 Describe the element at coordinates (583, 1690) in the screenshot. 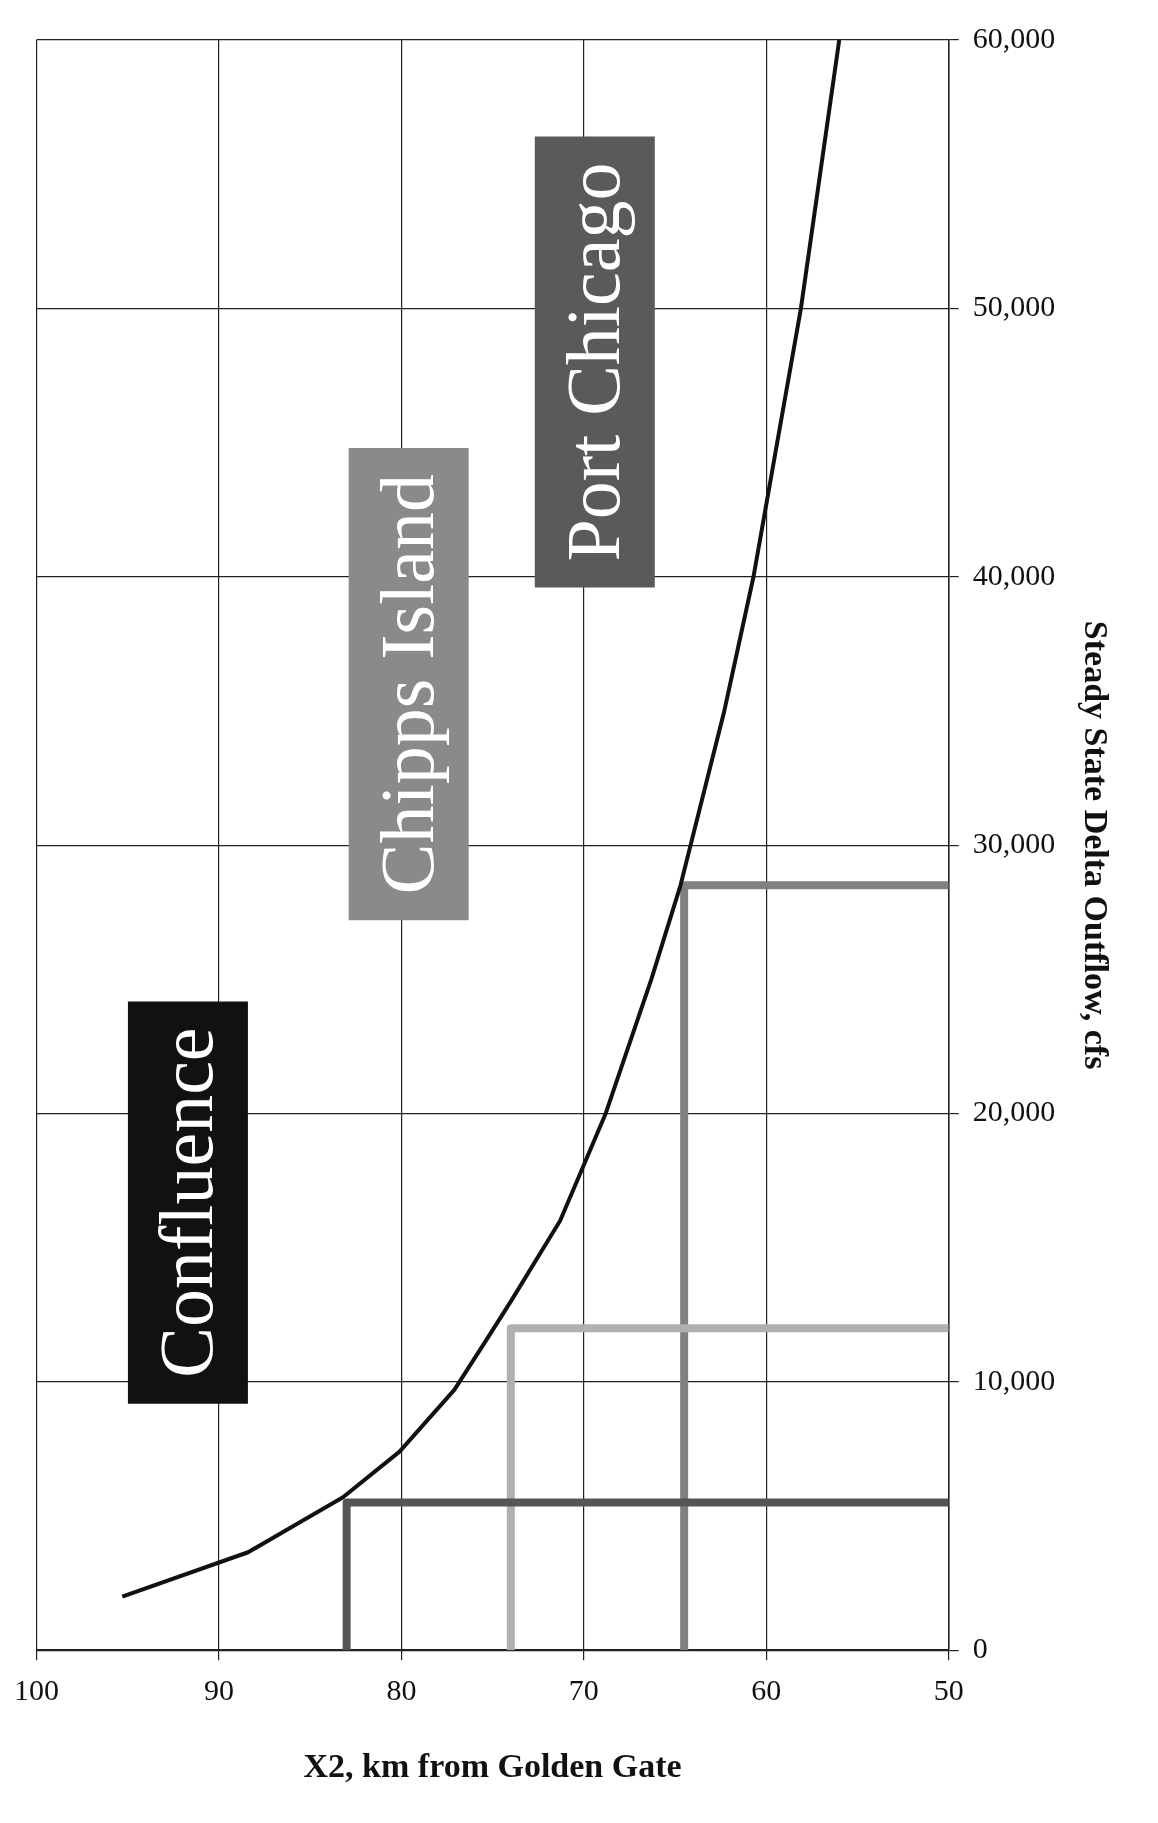

I see `x-tick-label: 70` at that location.